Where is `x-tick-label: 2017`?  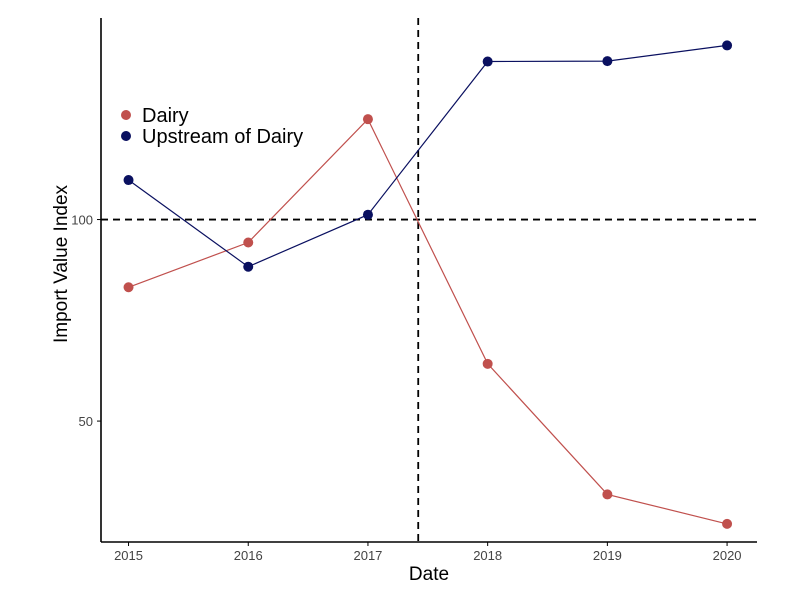 x-tick-label: 2017 is located at coordinates (367, 555).